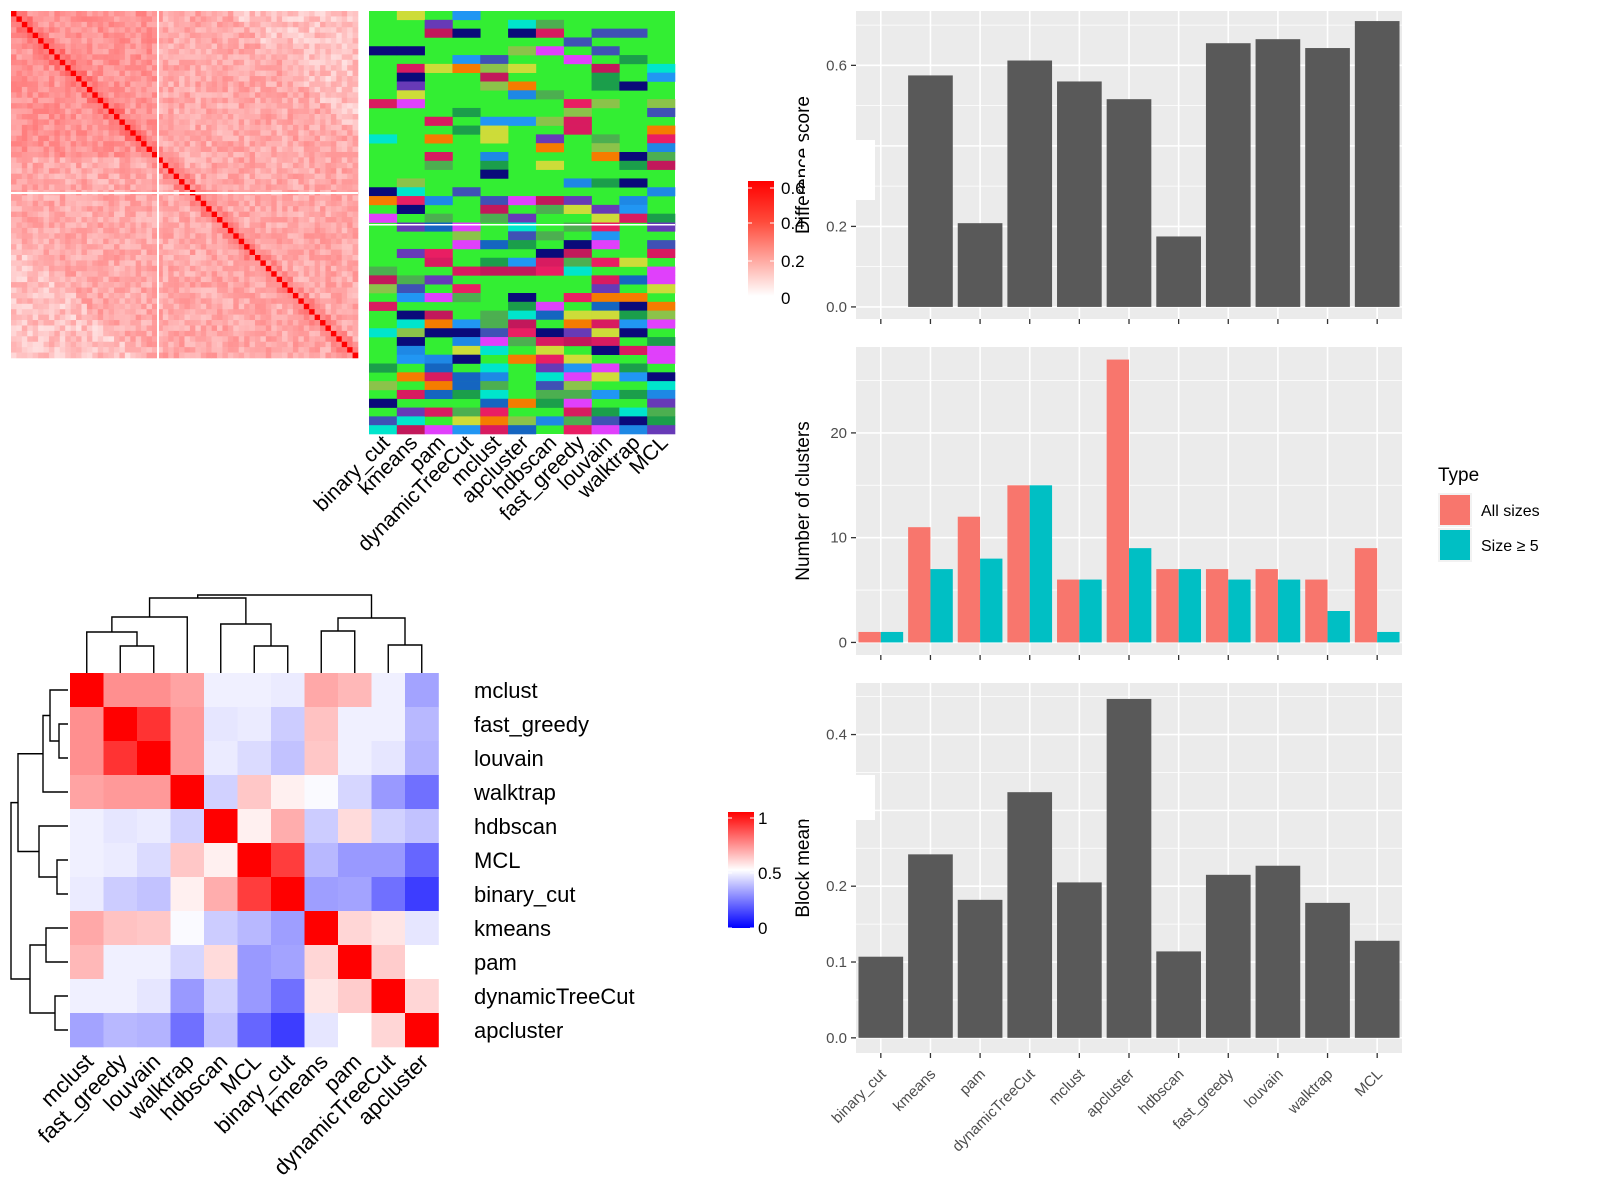 This screenshot has width=1600, height=1200. I want to click on concordance-row-label: kmeans, so click(512, 928).